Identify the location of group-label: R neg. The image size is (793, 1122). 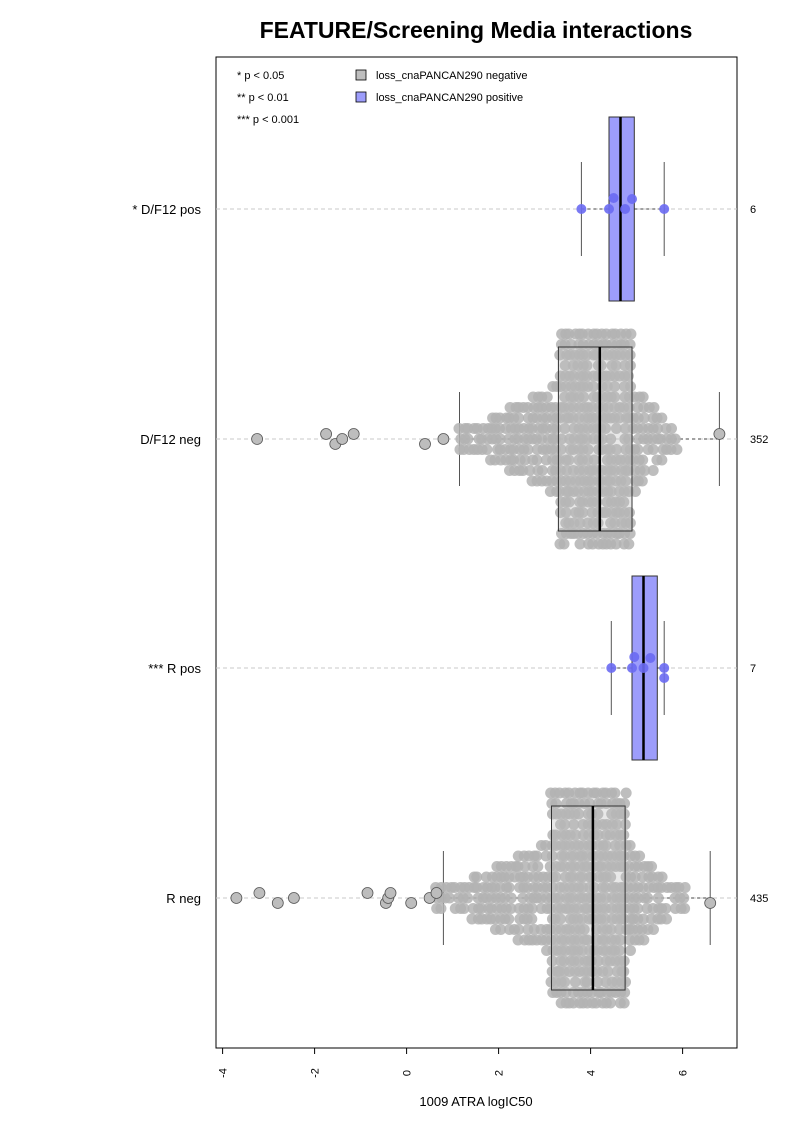
(183, 898).